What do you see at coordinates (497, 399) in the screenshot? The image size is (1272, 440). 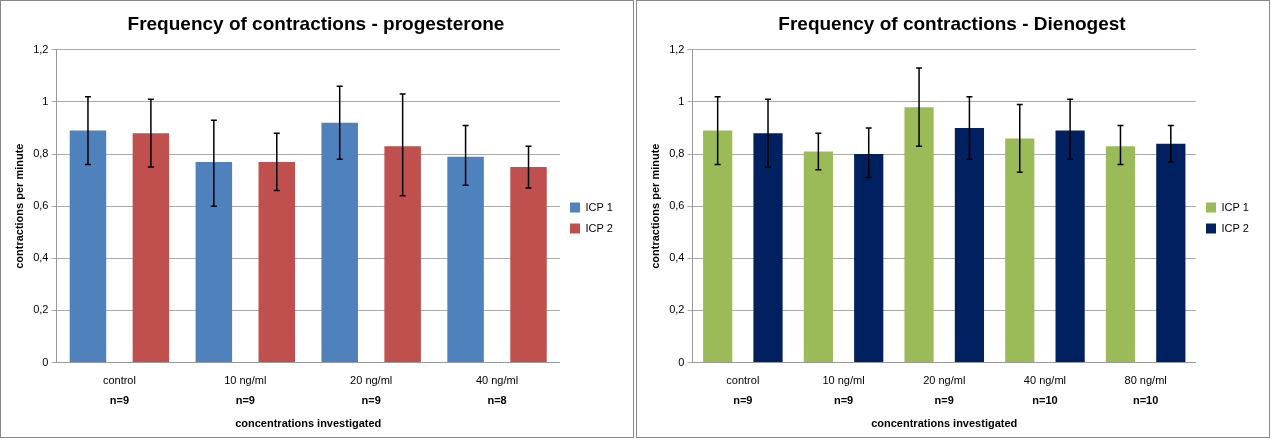 I see `text: n=8` at bounding box center [497, 399].